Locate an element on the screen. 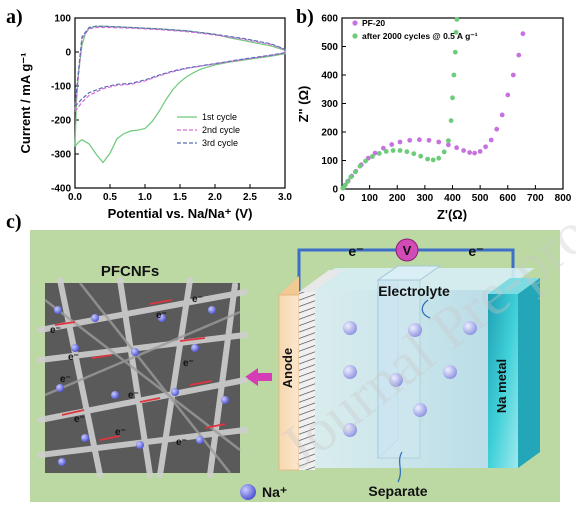  cv-legend: 1st cycle 2nd cycle 3rd cycle is located at coordinates (208, 130).